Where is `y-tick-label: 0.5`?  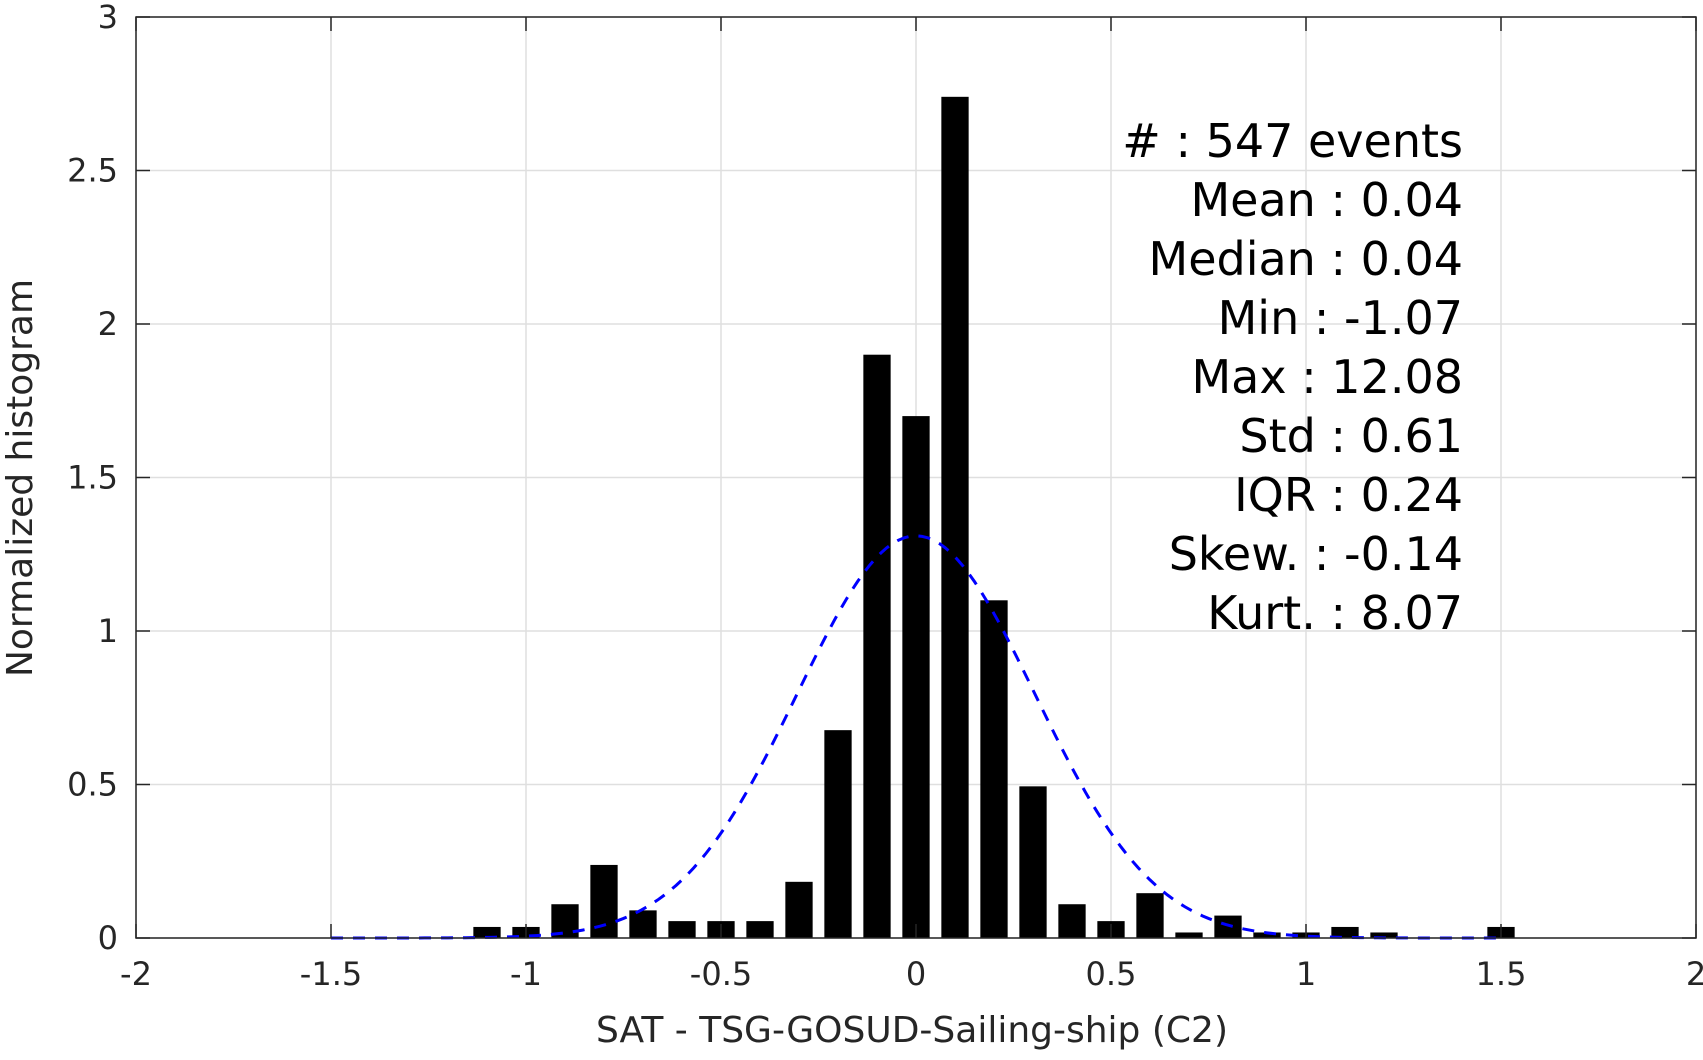 y-tick-label: 0.5 is located at coordinates (92, 785).